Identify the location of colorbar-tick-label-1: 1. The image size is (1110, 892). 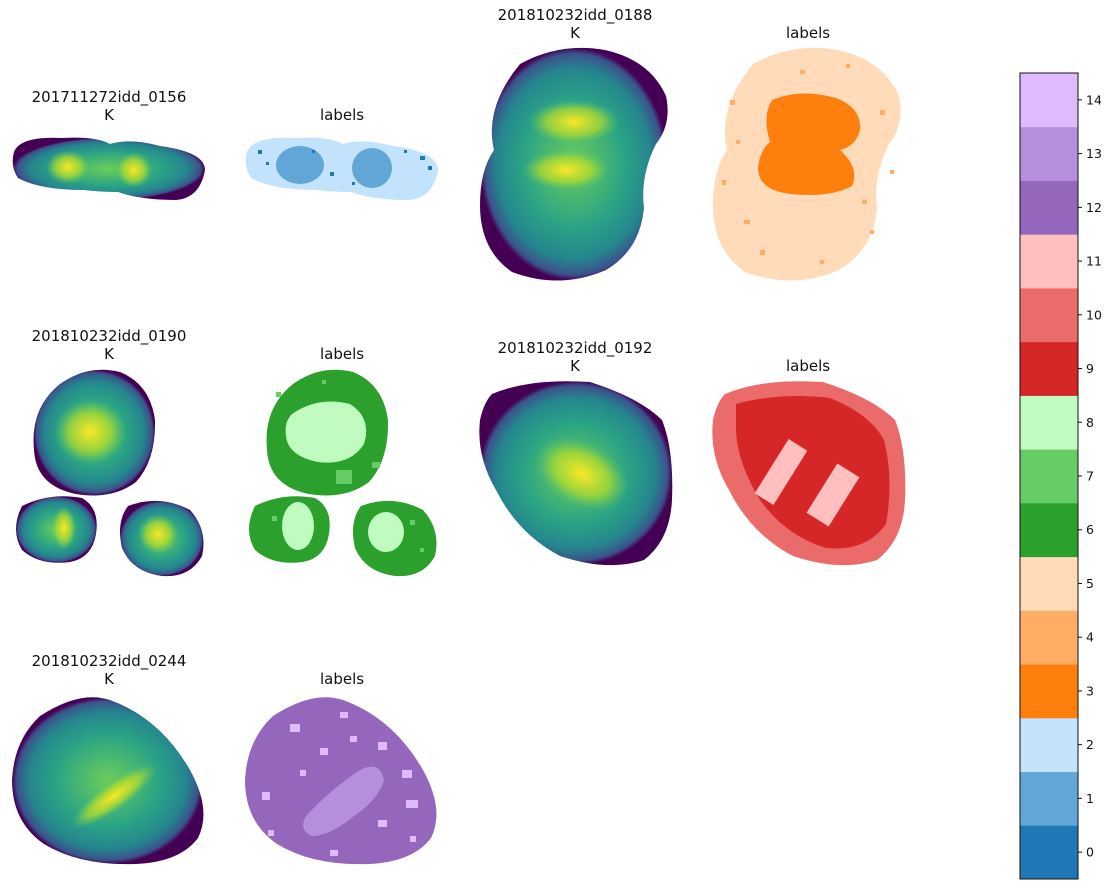
(1090, 798).